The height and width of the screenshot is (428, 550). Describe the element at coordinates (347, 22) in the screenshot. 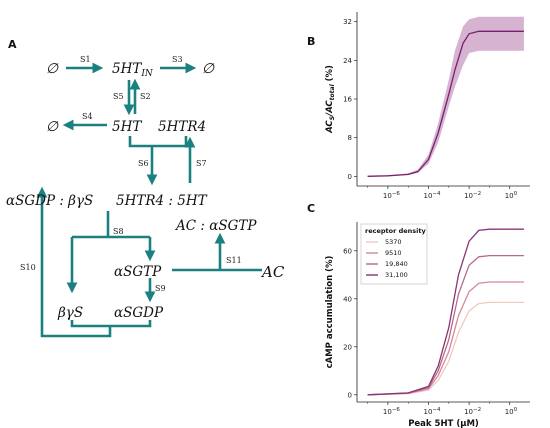

I see `y-tick-label: 32` at that location.